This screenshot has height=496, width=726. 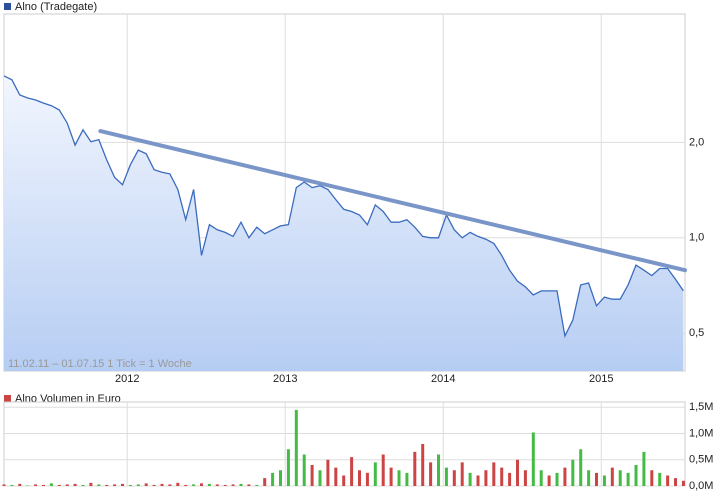 I want to click on x-tick-label: 2012, so click(x=127, y=379).